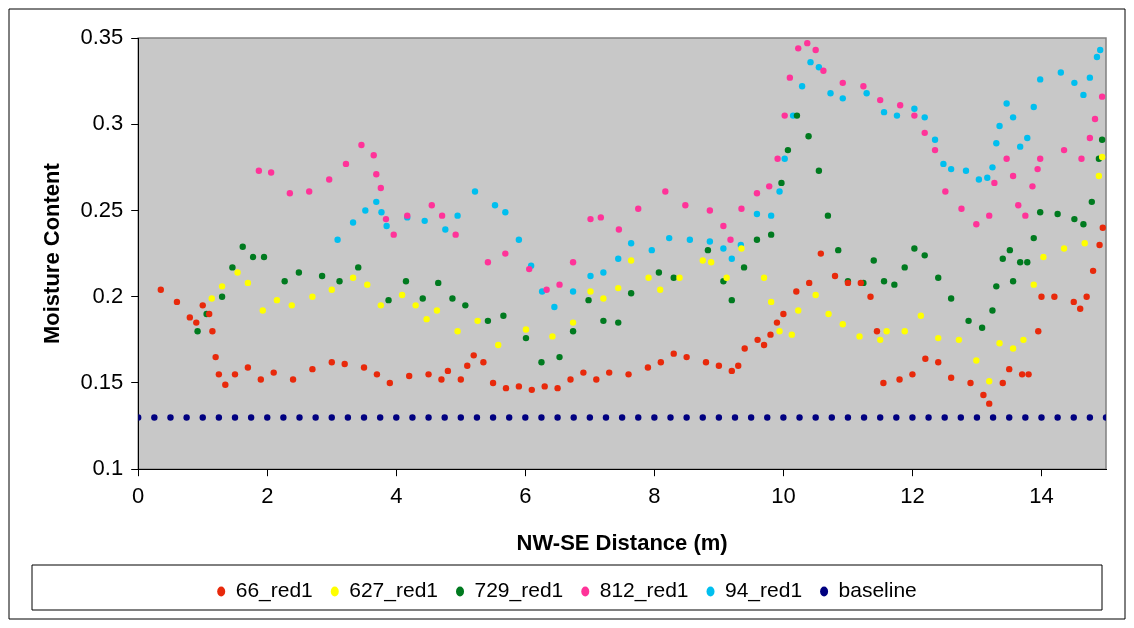 The width and height of the screenshot is (1134, 628). Describe the element at coordinates (102, 209) in the screenshot. I see `y-tick-label: 0.25` at that location.